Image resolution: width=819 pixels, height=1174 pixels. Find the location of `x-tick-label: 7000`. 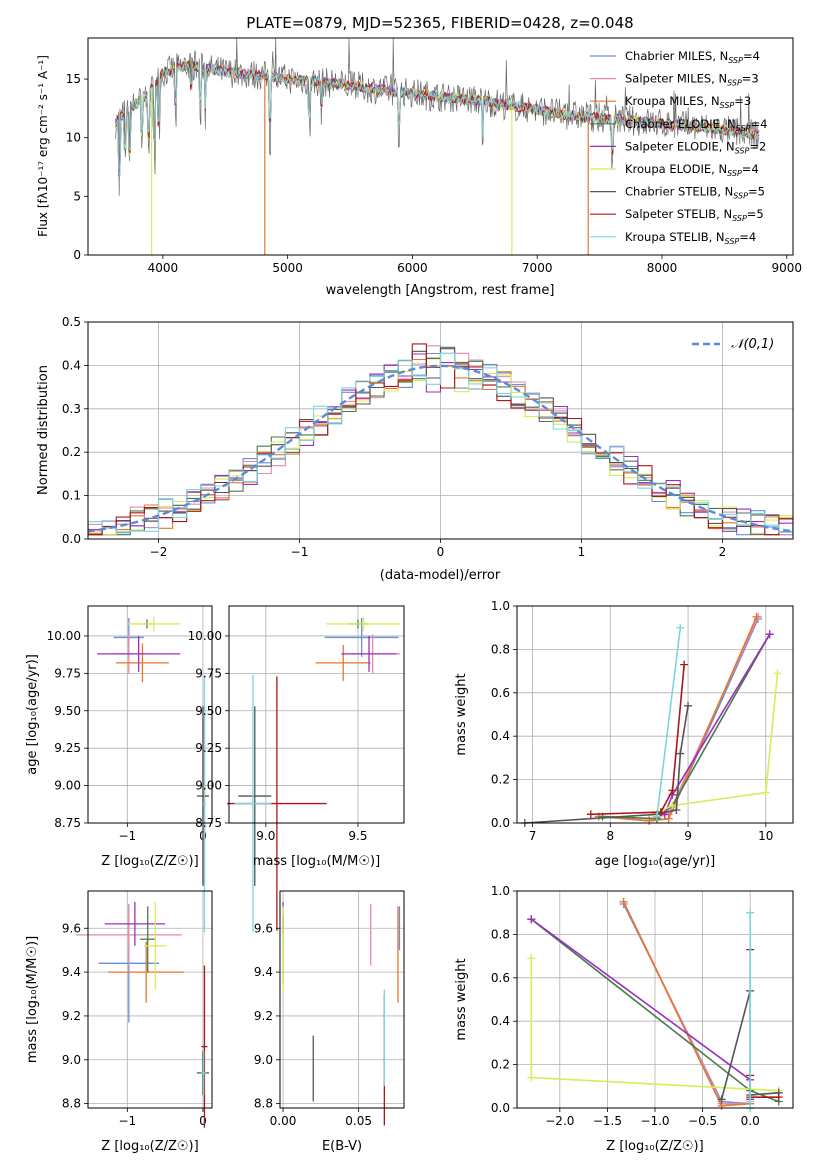

x-tick-label: 7000 is located at coordinates (537, 268).